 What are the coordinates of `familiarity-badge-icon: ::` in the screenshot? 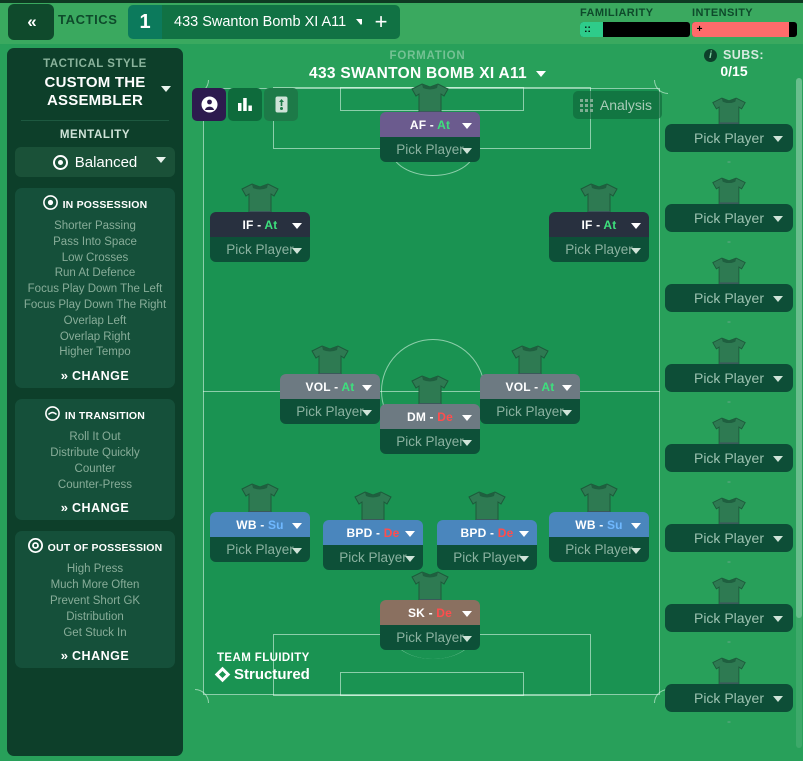 It's located at (587, 29).